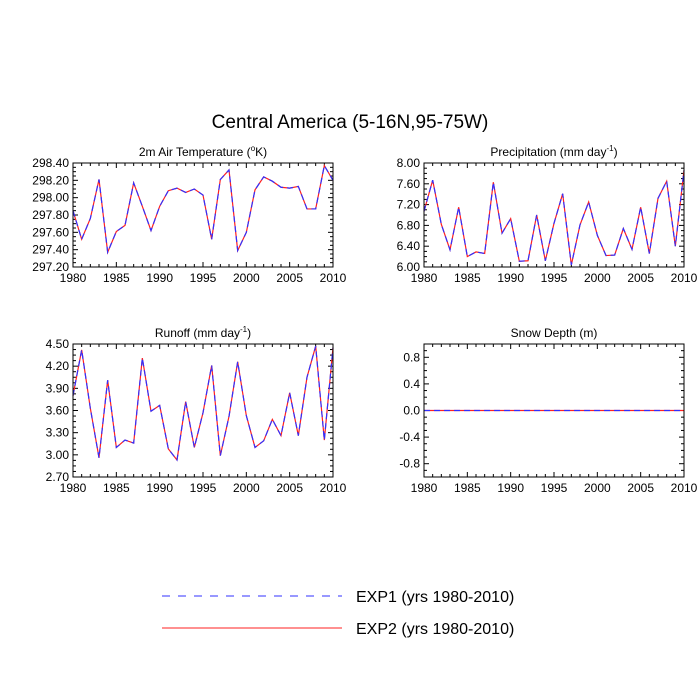 This screenshot has height=700, width=700. What do you see at coordinates (58, 477) in the screenshot?
I see `y-tick-label: 2.70` at bounding box center [58, 477].